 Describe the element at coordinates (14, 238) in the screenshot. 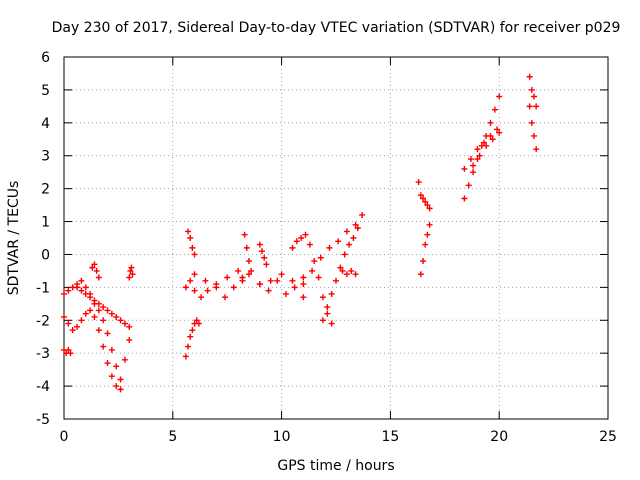

I see `y-axis-label: SDTVAR / TECUs` at that location.